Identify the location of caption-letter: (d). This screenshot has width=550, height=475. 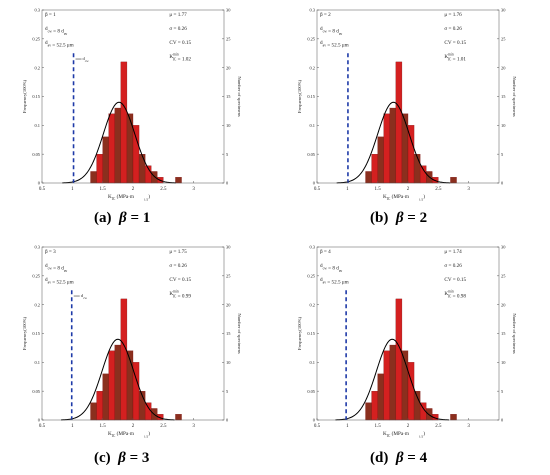
(379, 458).